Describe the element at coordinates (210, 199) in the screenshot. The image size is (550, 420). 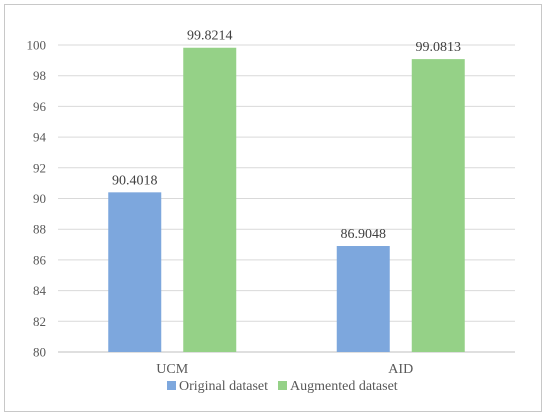
I see `bar-ucm-augmented` at that location.